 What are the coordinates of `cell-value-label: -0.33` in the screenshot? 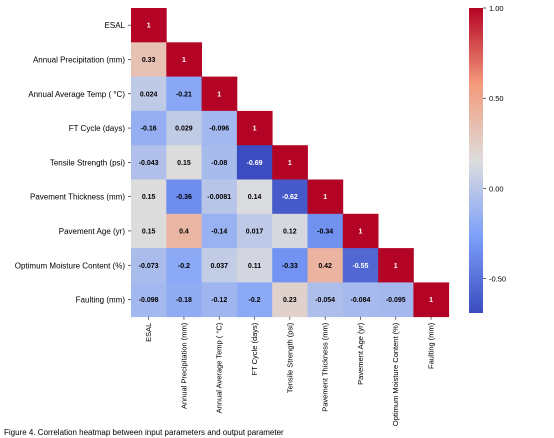 It's located at (290, 266).